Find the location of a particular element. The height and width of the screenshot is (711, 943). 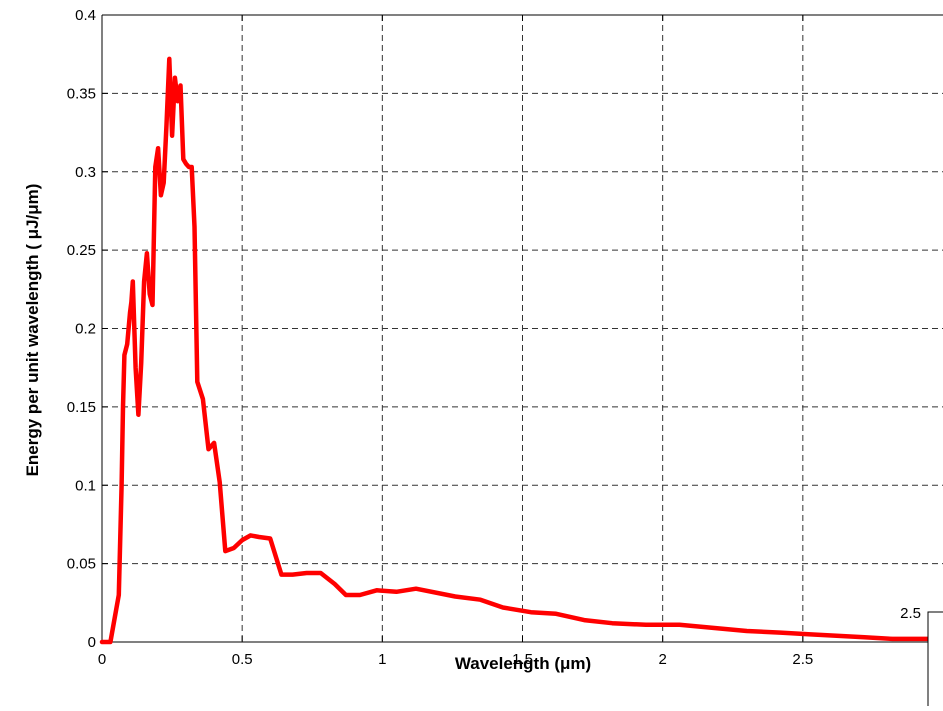

y-axis-title: Energy per unit wavelength ( μJ/μm) is located at coordinates (32, 330).